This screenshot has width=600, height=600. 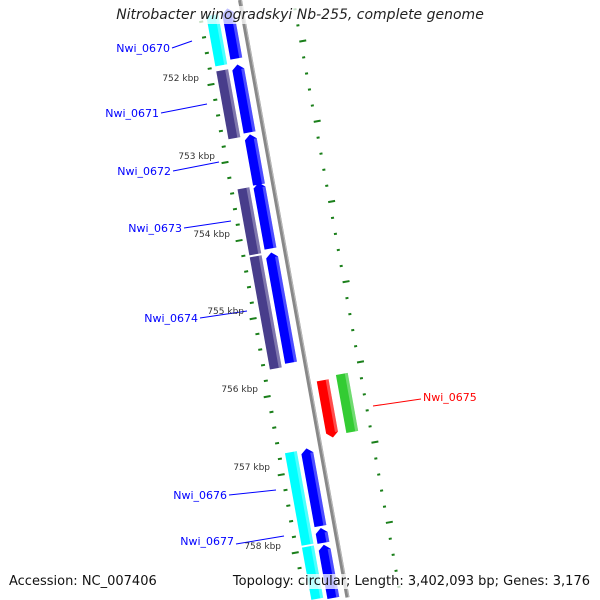 I want to click on track-feature-nwi-0671-highlight, so click(x=233, y=103).